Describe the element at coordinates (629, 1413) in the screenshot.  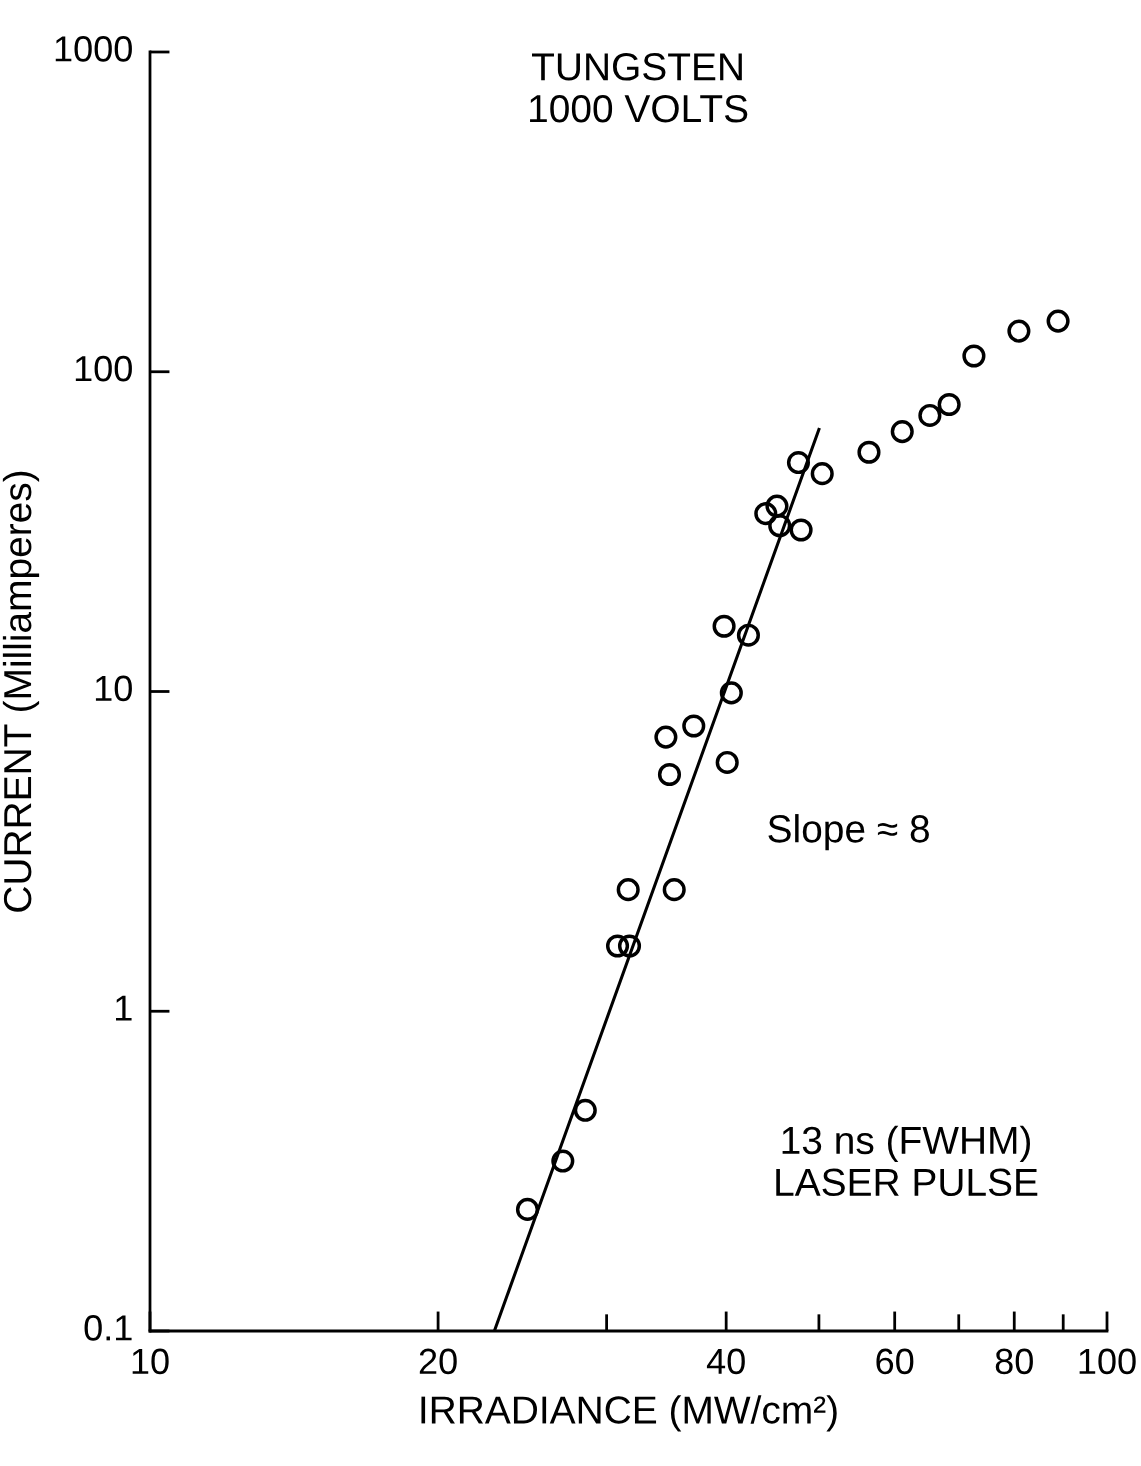
I see `x-axis-title: IRRADIANCE (MW/cm²)` at that location.